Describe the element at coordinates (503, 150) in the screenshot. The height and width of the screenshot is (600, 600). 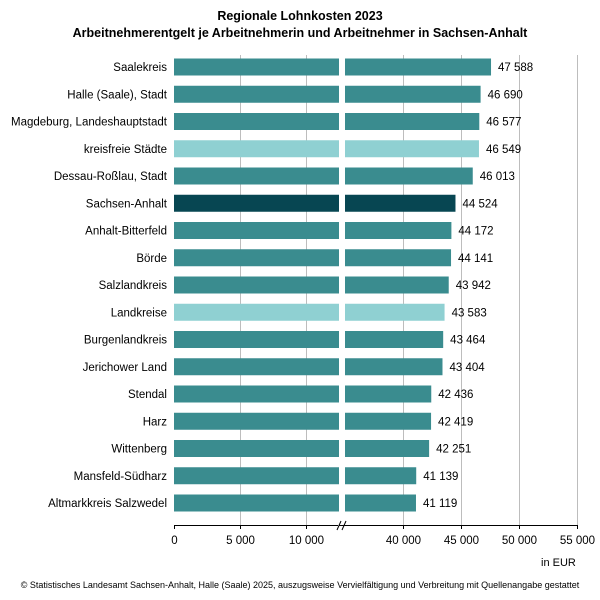
I see `value-label-3: 46 549` at that location.